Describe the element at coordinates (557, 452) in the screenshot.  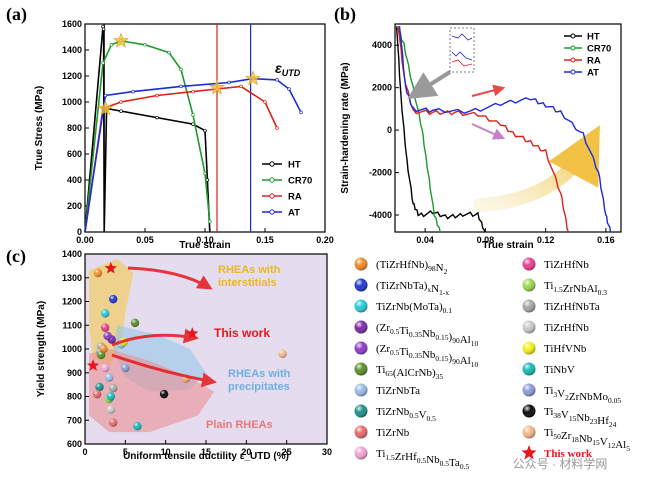
I see `material-legend-entry: This work` at that location.